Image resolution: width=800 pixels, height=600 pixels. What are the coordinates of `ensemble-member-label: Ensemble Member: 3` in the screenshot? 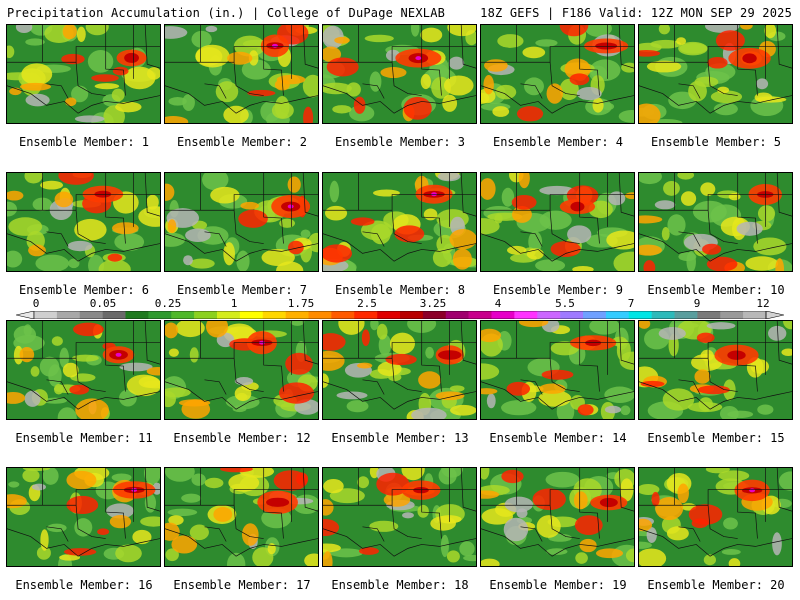 It's located at (400, 142).